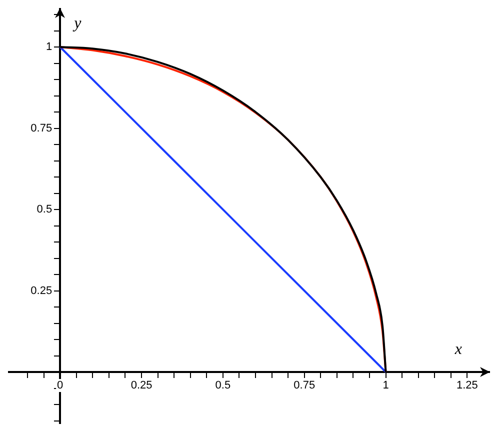  I want to click on x-tick-label: 0.5, so click(223, 386).